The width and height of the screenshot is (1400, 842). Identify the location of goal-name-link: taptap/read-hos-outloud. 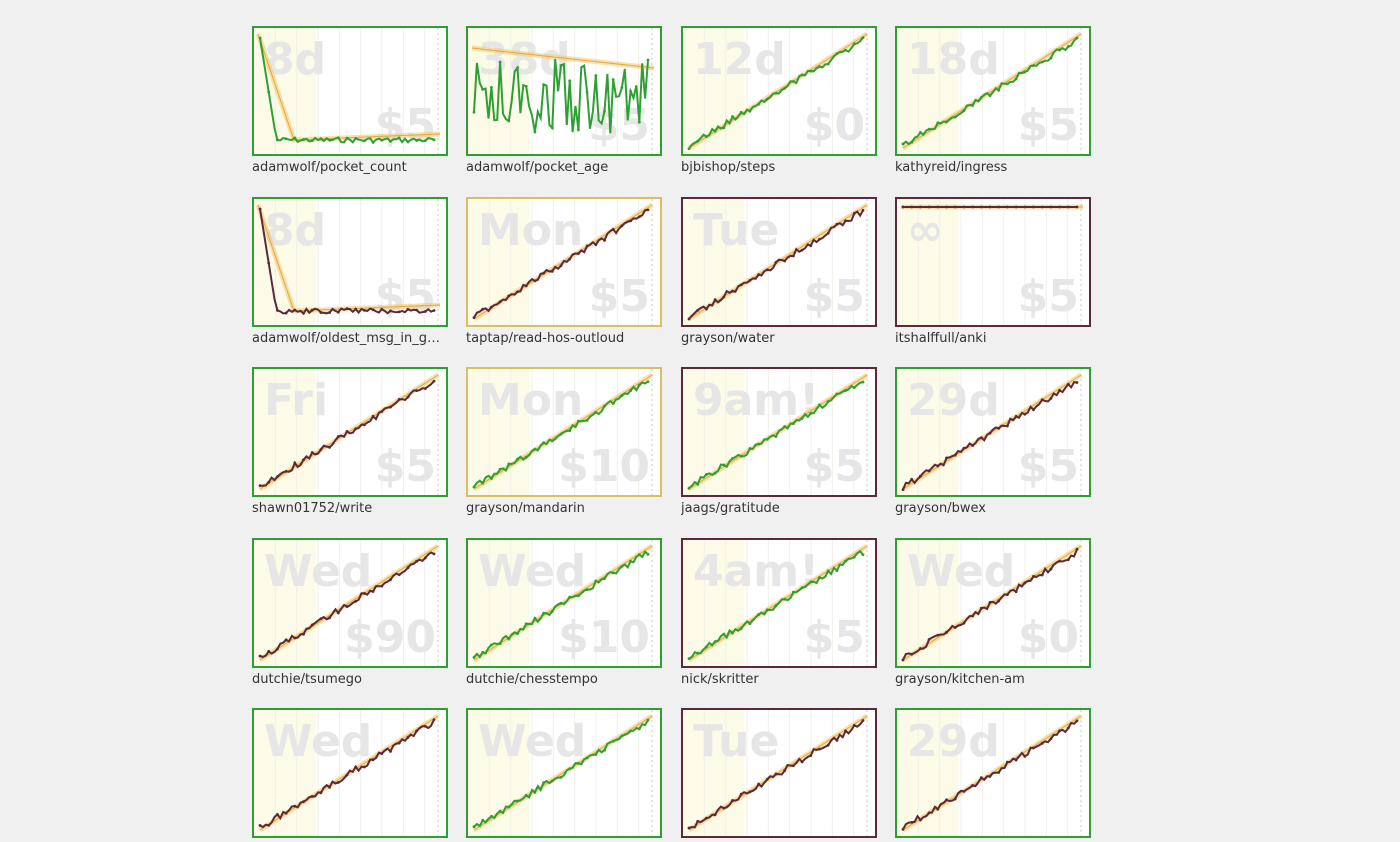
(545, 338).